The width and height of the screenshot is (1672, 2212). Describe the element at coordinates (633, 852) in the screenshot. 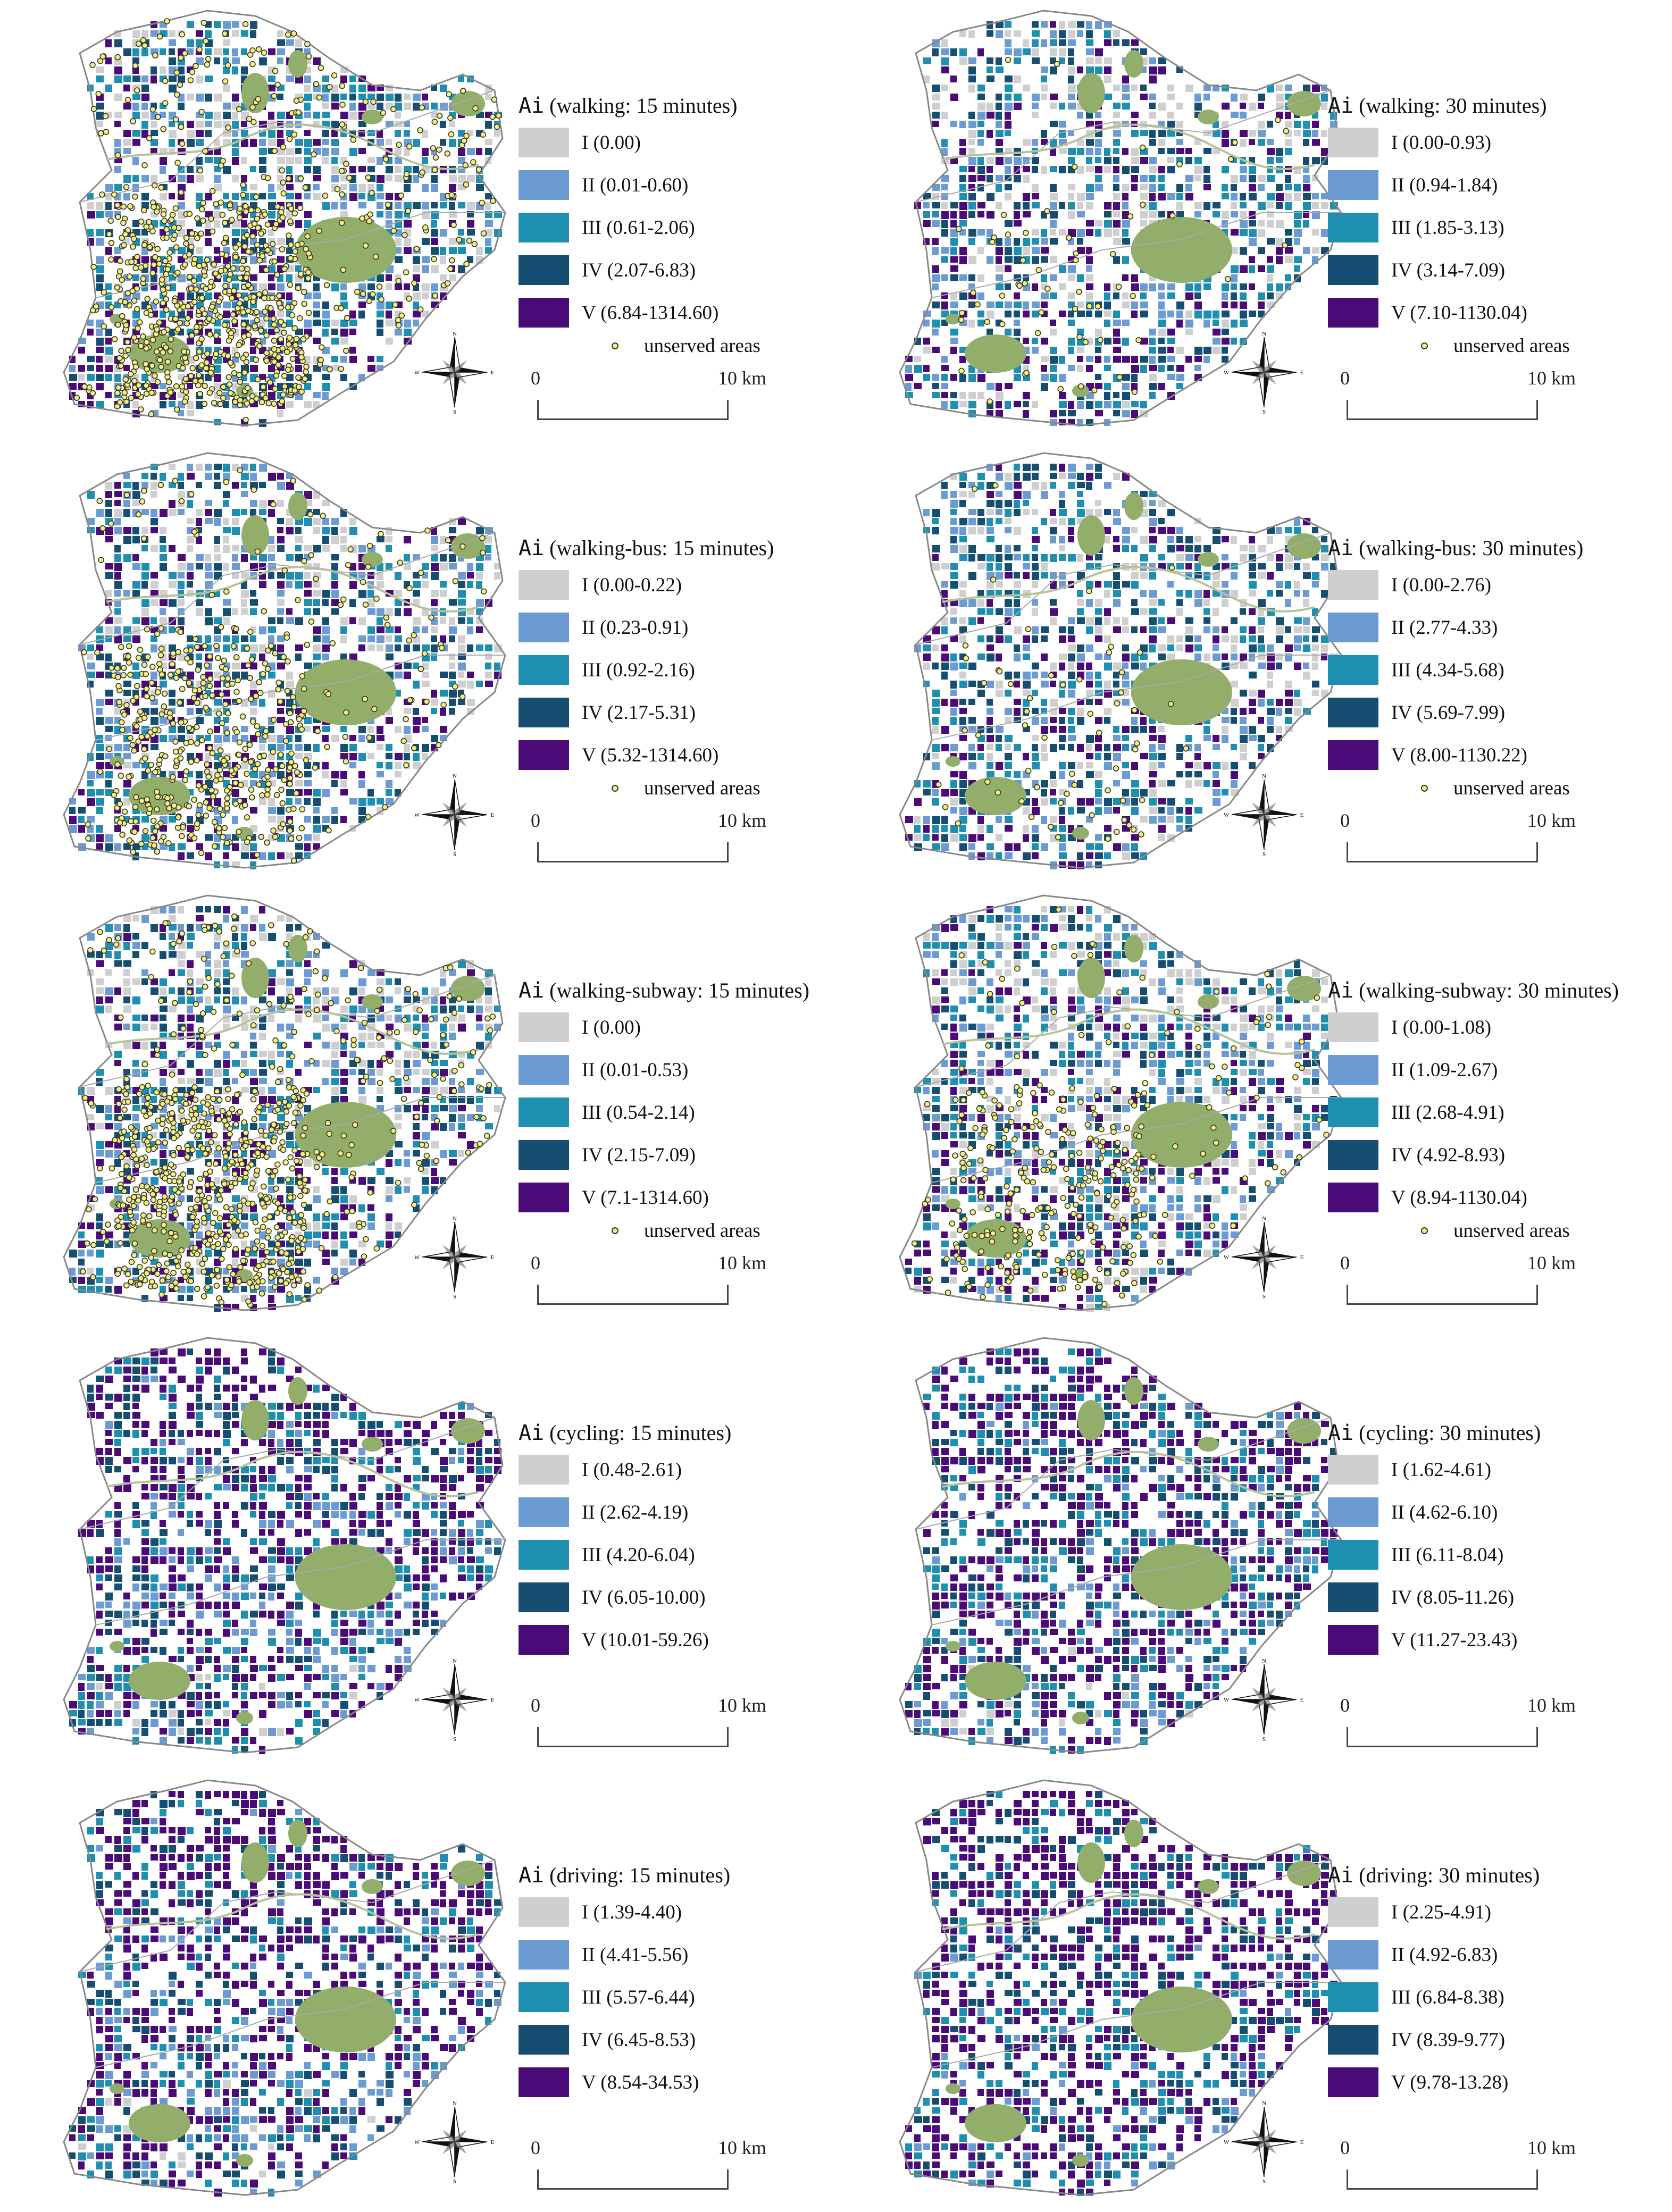

I see `scale-bar-line` at that location.